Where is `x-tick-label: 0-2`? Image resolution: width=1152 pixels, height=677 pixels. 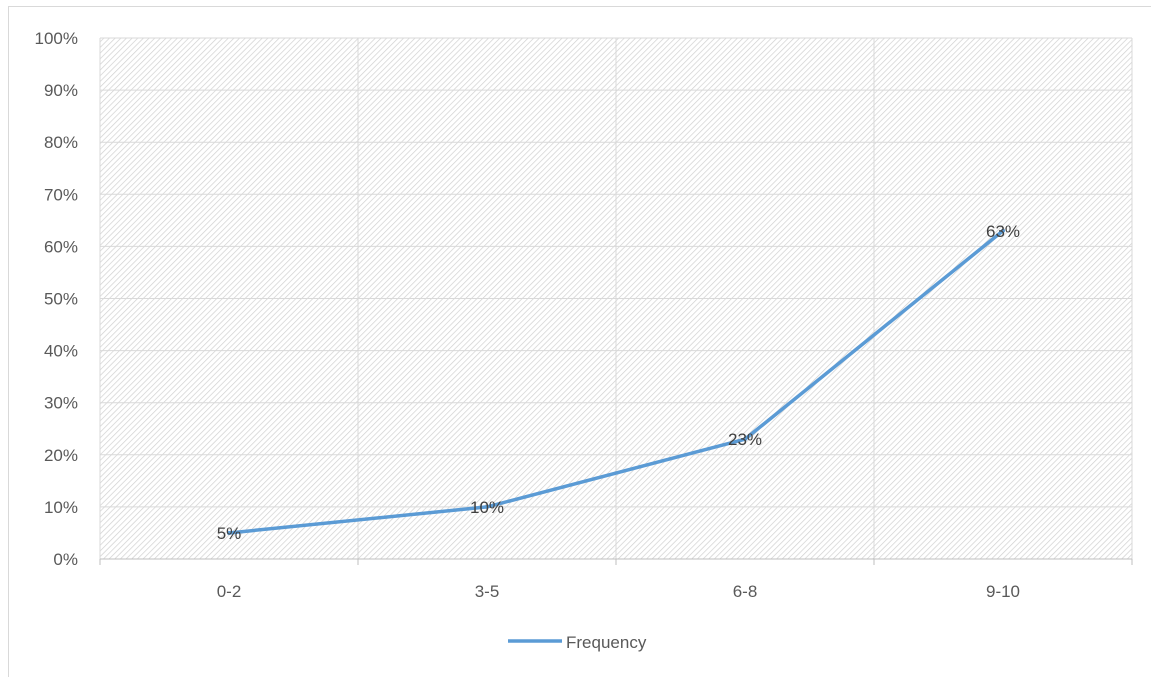 x-tick-label: 0-2 is located at coordinates (229, 591).